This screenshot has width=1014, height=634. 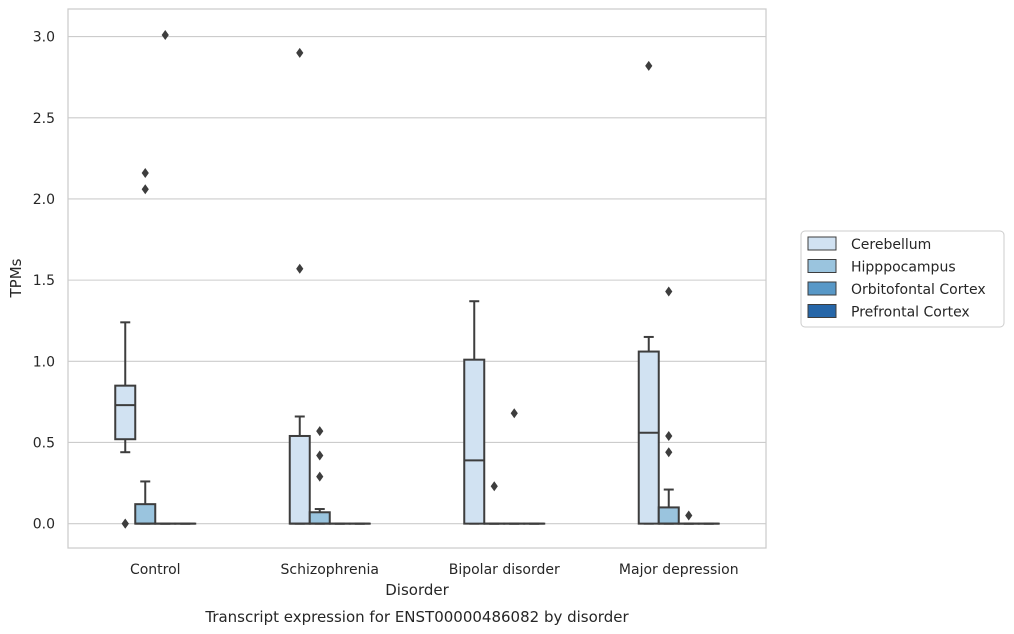 What do you see at coordinates (679, 570) in the screenshot?
I see `x-tick-label: Major depression` at bounding box center [679, 570].